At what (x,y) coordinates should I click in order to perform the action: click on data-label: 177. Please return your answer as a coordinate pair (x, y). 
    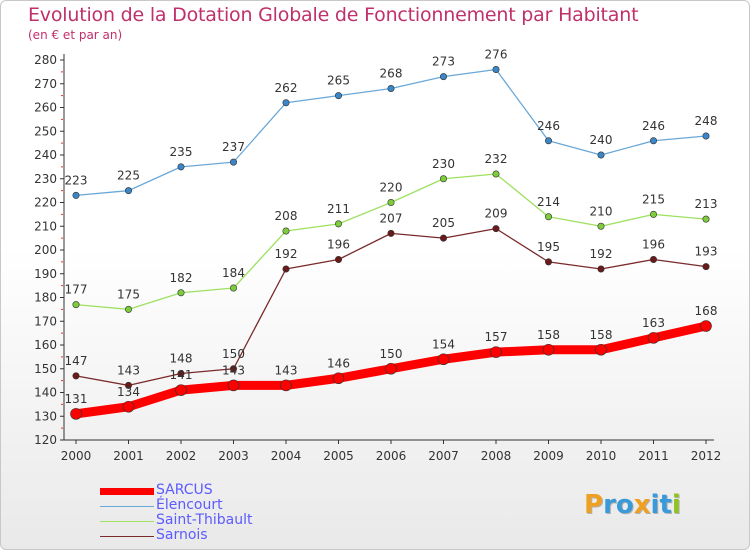
    Looking at the image, I should click on (76, 290).